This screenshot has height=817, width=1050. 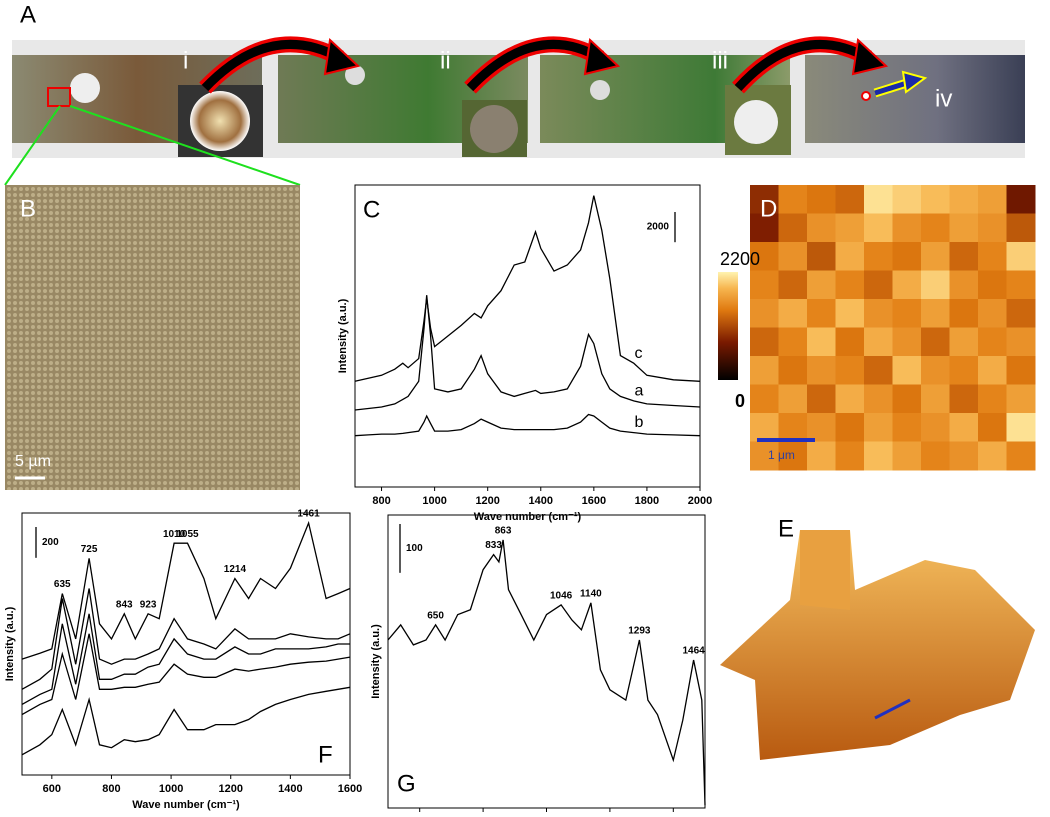 I want to click on peak-label: 725, so click(x=89, y=549).